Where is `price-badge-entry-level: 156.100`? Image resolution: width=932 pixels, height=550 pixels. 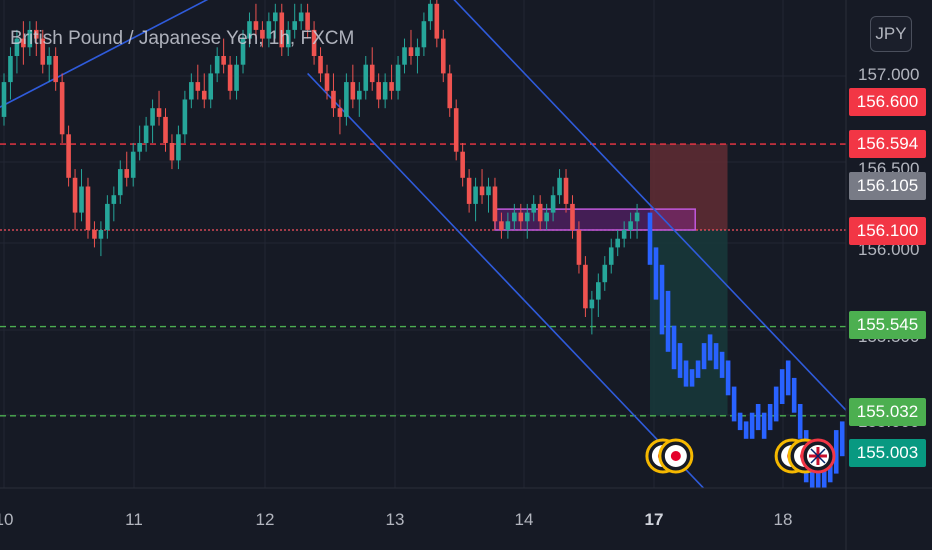 price-badge-entry-level: 156.100 is located at coordinates (887, 231).